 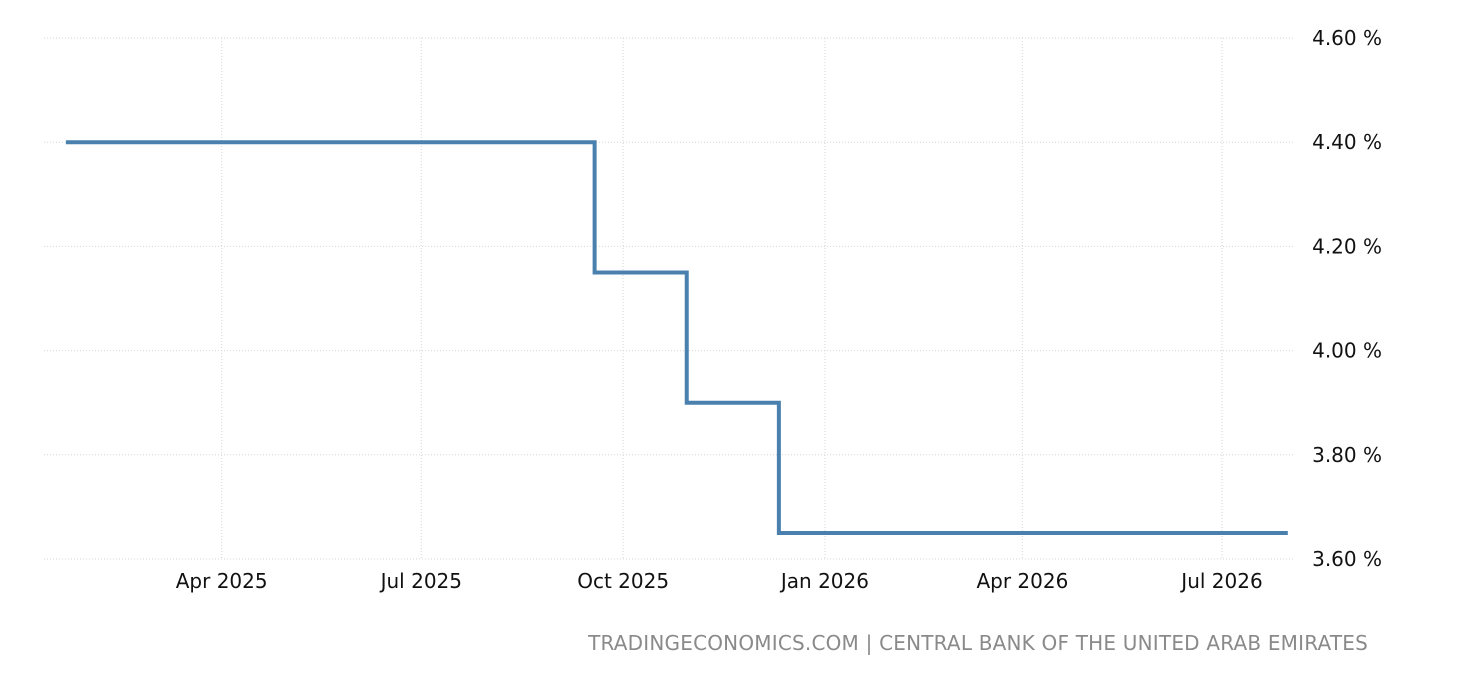 I want to click on y-axis: 4.60 % 4.40 % 4.20 % 4.00 % 3.80 % 3.60 %, so click(x=1347, y=298).